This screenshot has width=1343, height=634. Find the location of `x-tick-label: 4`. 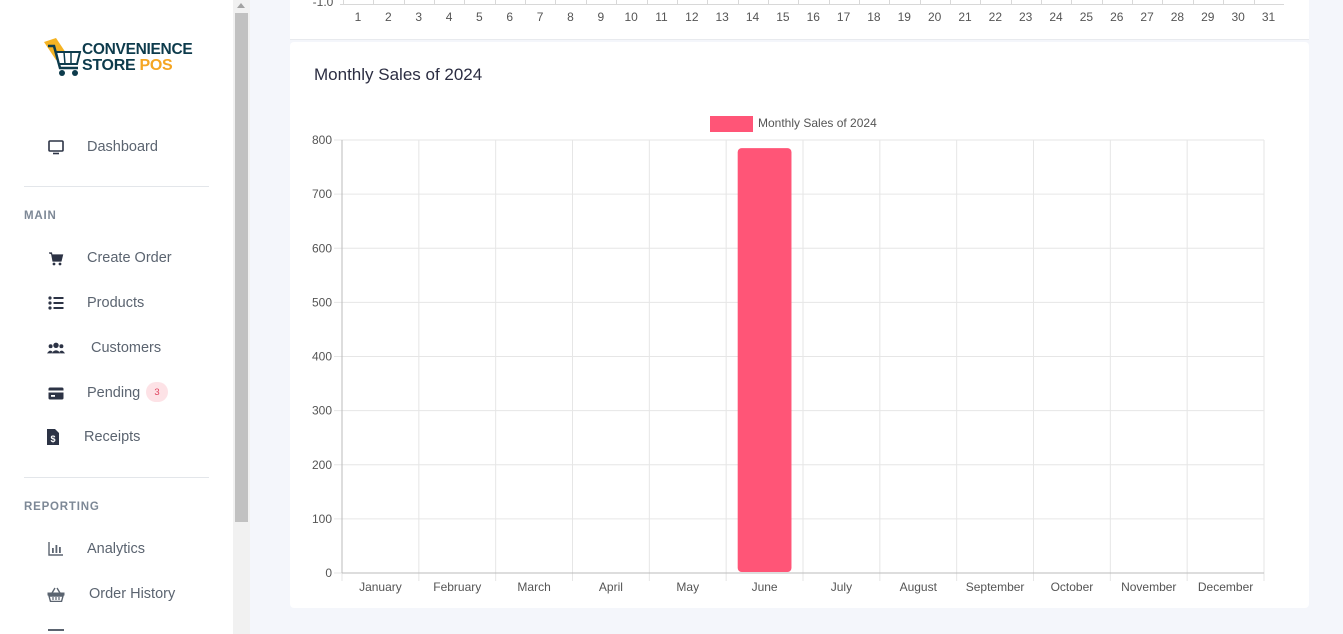

x-tick-label: 4 is located at coordinates (449, 17).